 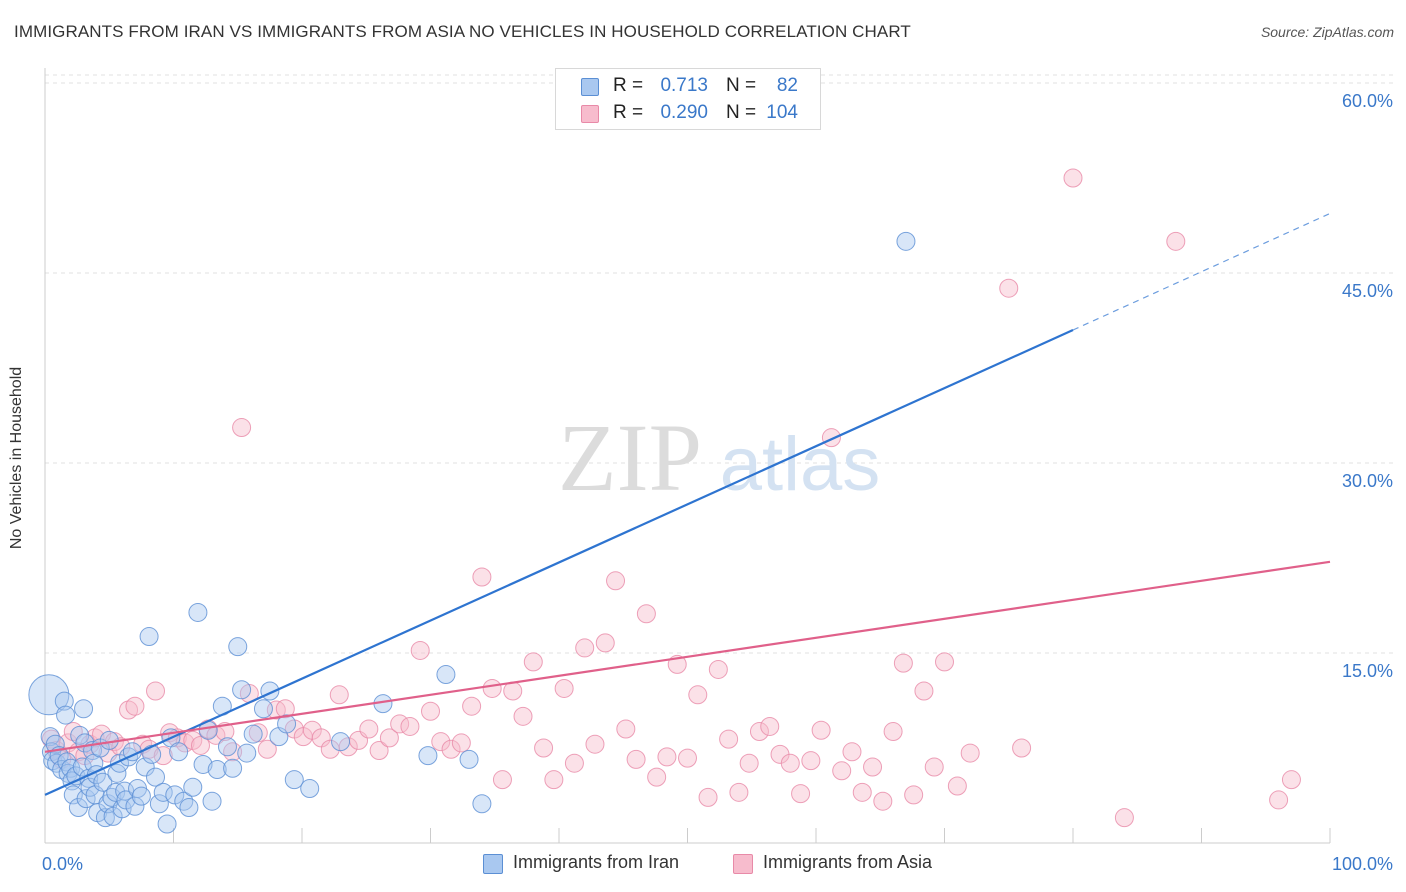 What do you see at coordinates (62, 864) in the screenshot?
I see `x-tick-label: 0.0%` at bounding box center [62, 864].